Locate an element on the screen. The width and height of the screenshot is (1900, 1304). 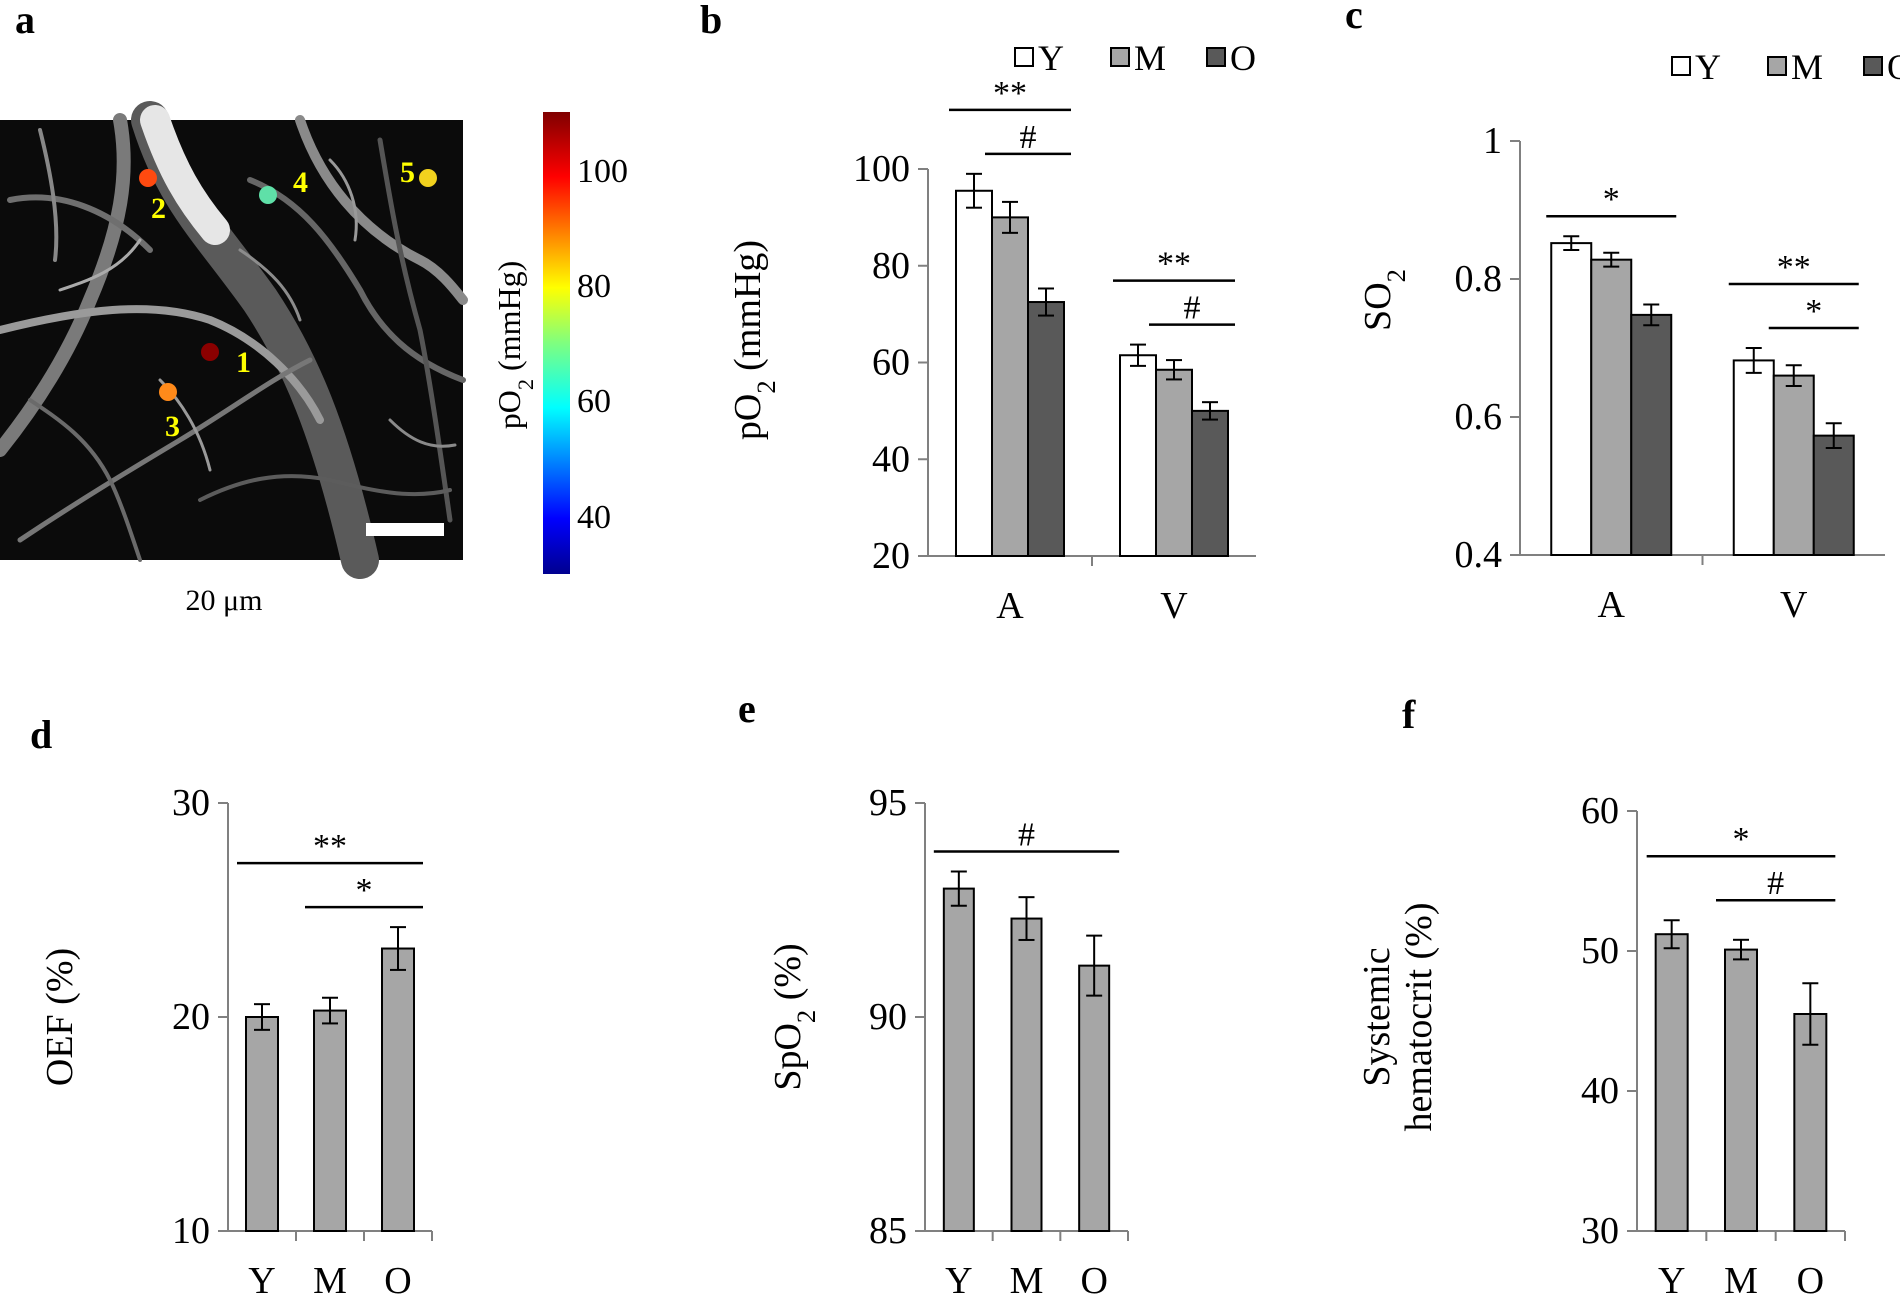
point-5-label: 5 is located at coordinates (407, 172).